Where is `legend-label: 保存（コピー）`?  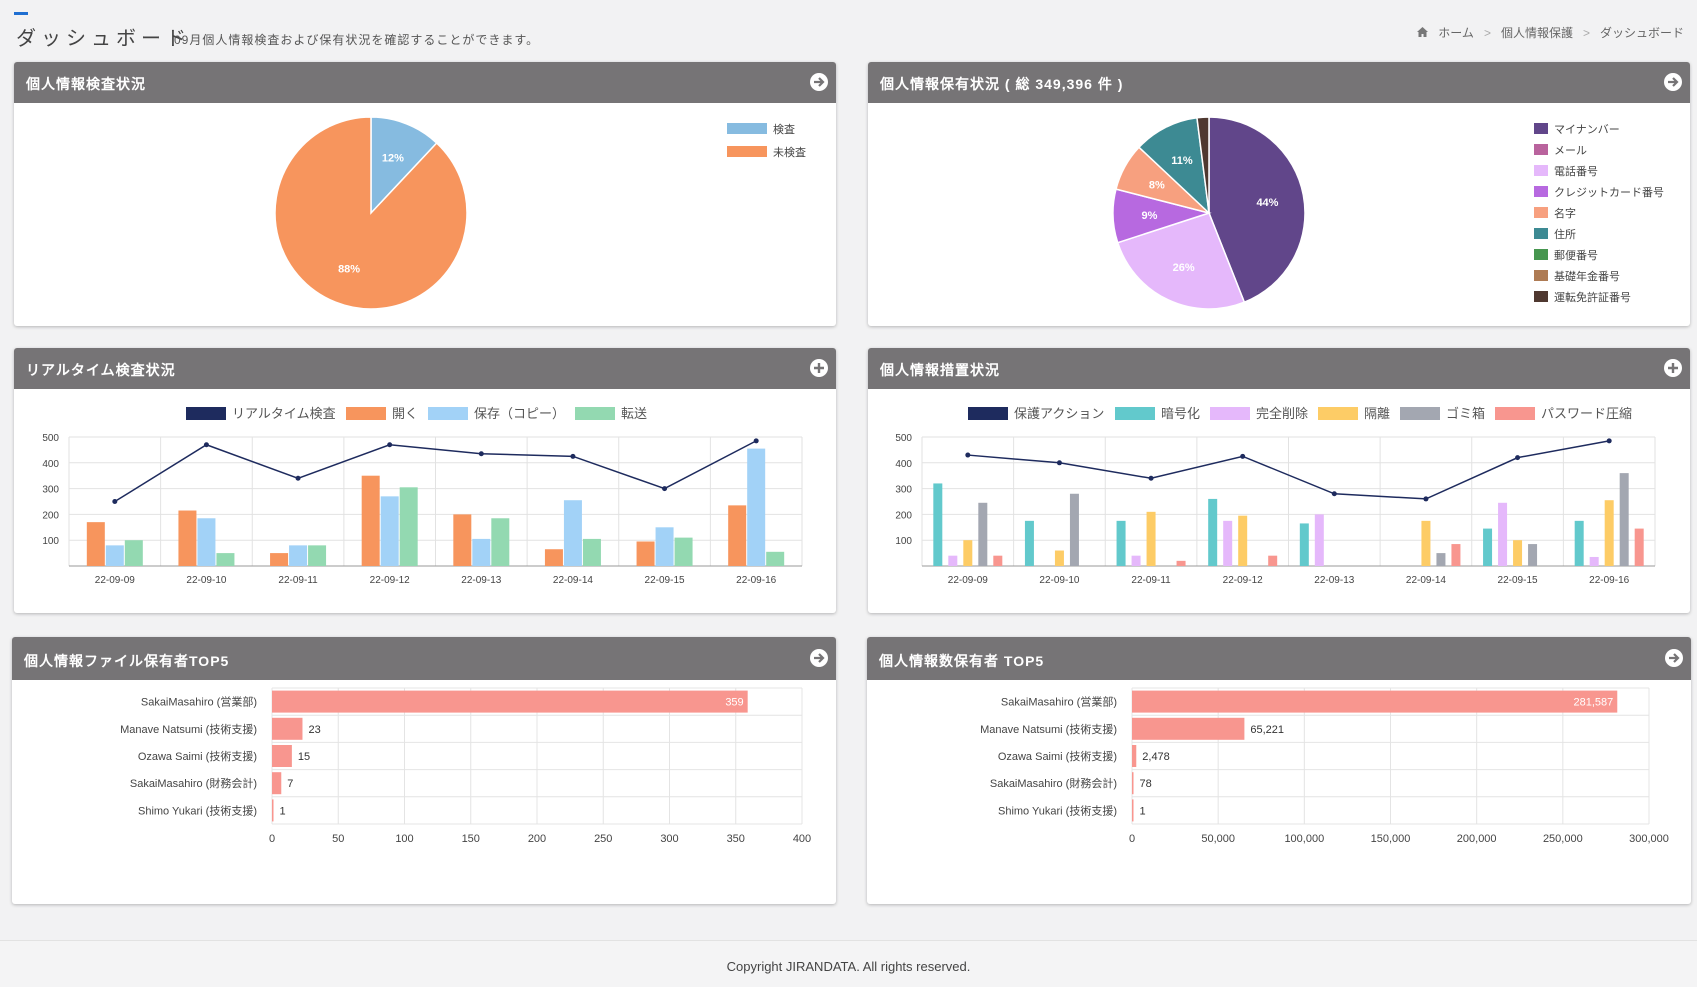
legend-label: 保存（コピー） is located at coordinates (519, 413).